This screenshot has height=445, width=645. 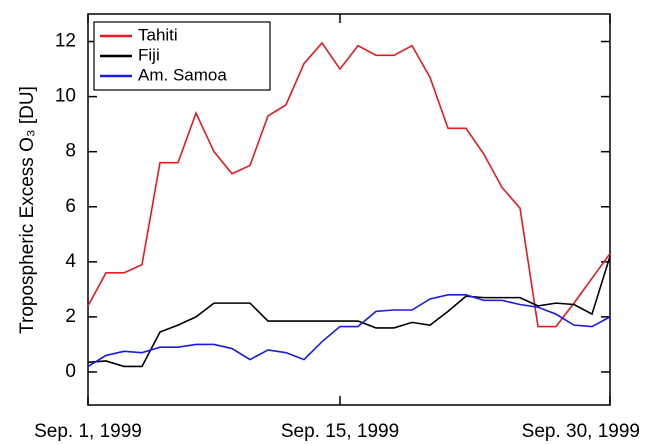 I want to click on y-tick-label: 6, so click(x=70, y=206).